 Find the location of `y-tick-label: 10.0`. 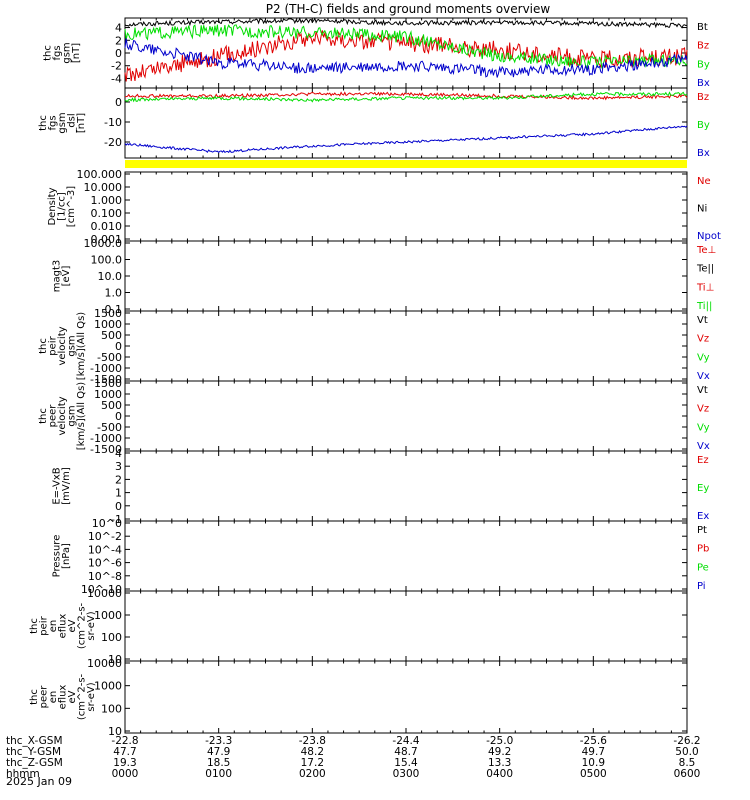

y-tick-label: 10.0 is located at coordinates (110, 276).